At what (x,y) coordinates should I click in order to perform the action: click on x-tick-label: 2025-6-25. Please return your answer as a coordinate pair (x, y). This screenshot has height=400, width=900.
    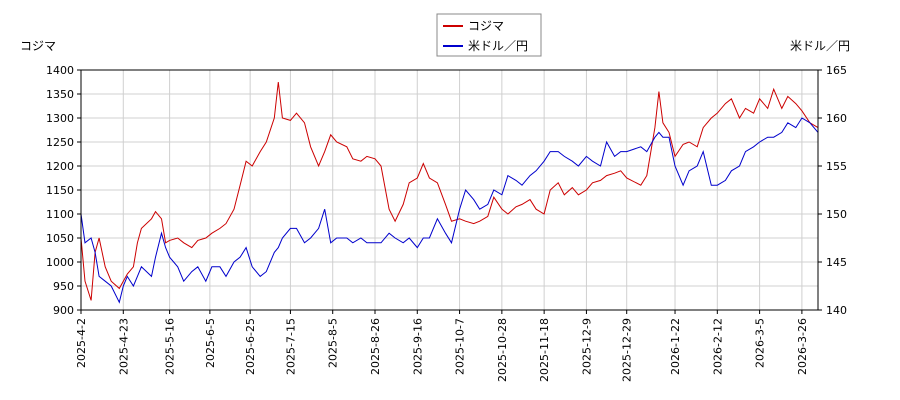
    Looking at the image, I should click on (250, 346).